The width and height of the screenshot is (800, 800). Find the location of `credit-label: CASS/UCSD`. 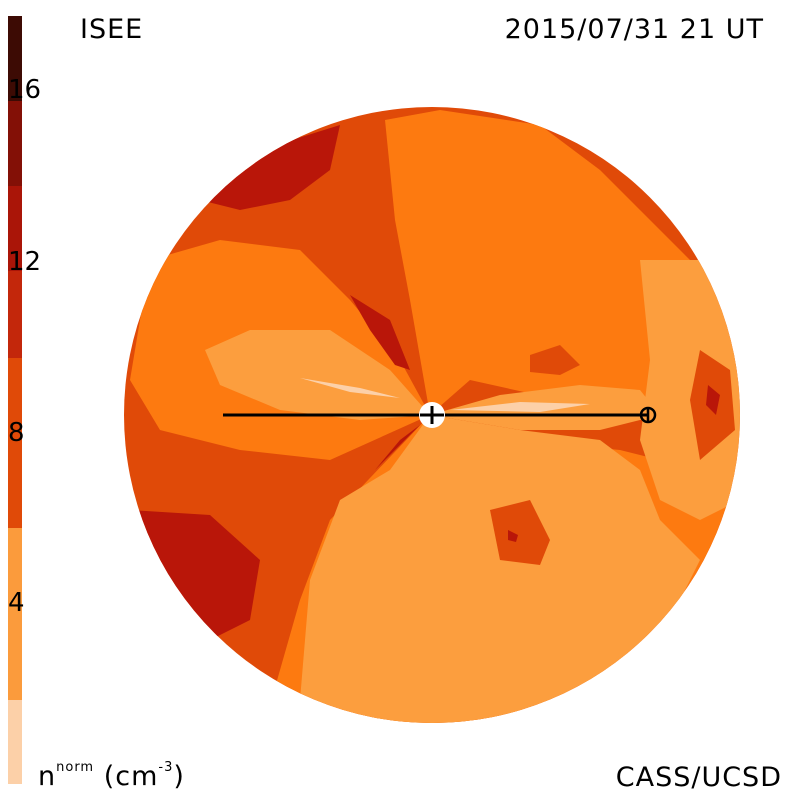

credit-label: CASS/UCSD is located at coordinates (698, 777).